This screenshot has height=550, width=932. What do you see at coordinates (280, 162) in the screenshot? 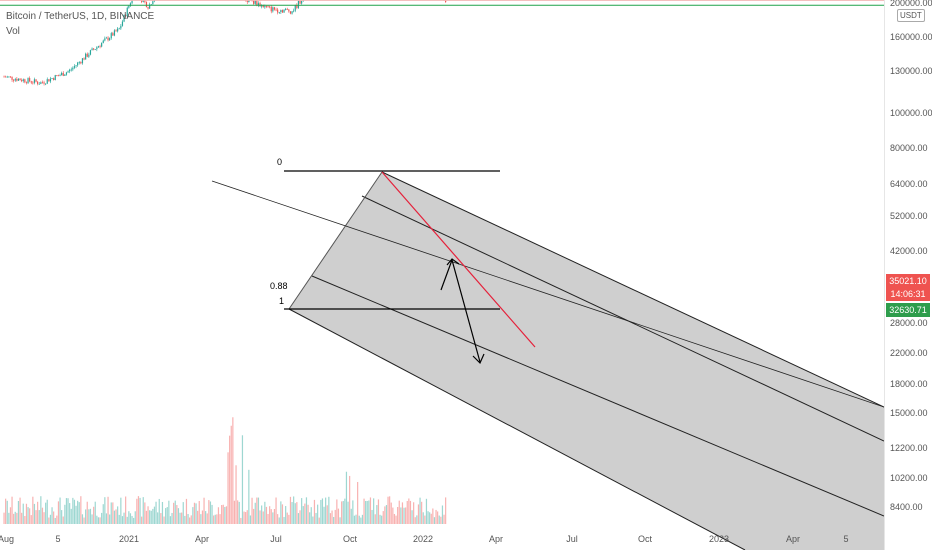
I see `fib-level-0-label: 0` at bounding box center [280, 162].